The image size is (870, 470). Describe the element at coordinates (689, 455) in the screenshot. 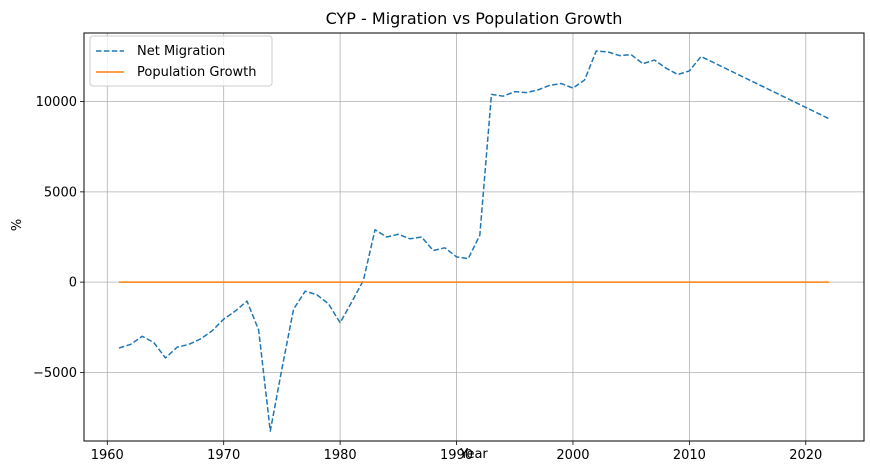

I see `x-tick-label: 2010` at that location.